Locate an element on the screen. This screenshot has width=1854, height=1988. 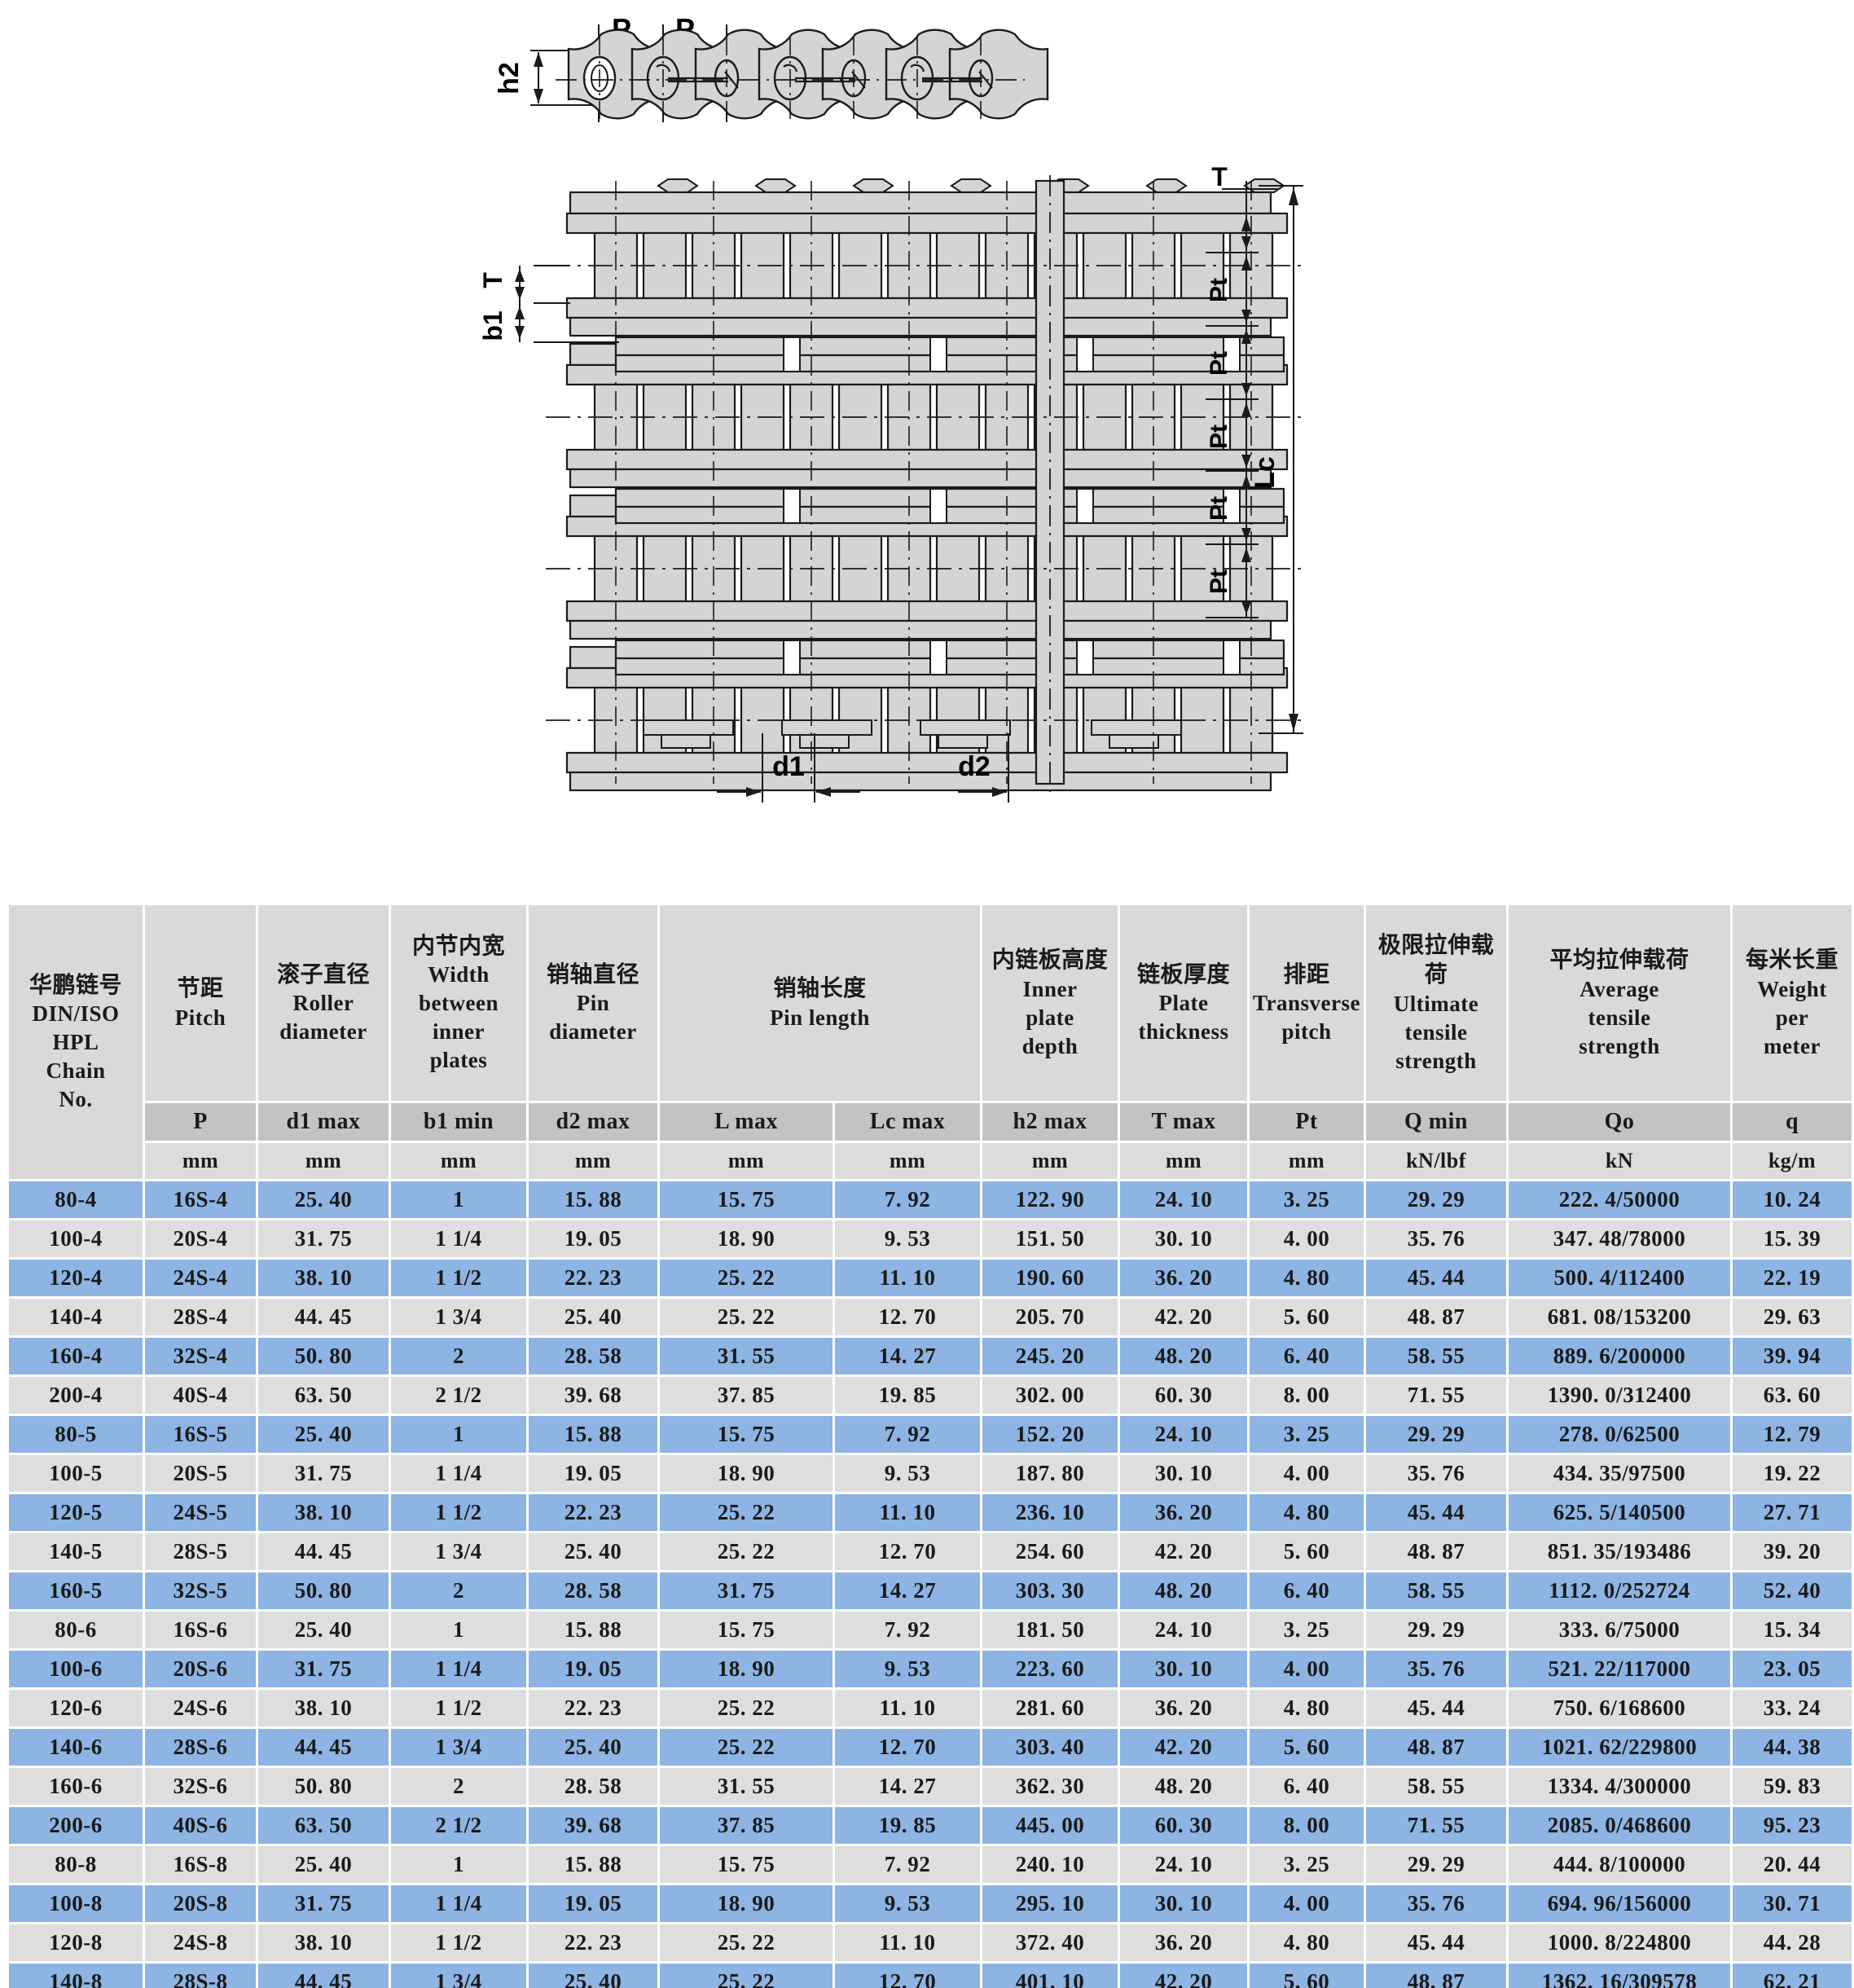
symbol-d2max: d2 max is located at coordinates (593, 1122).